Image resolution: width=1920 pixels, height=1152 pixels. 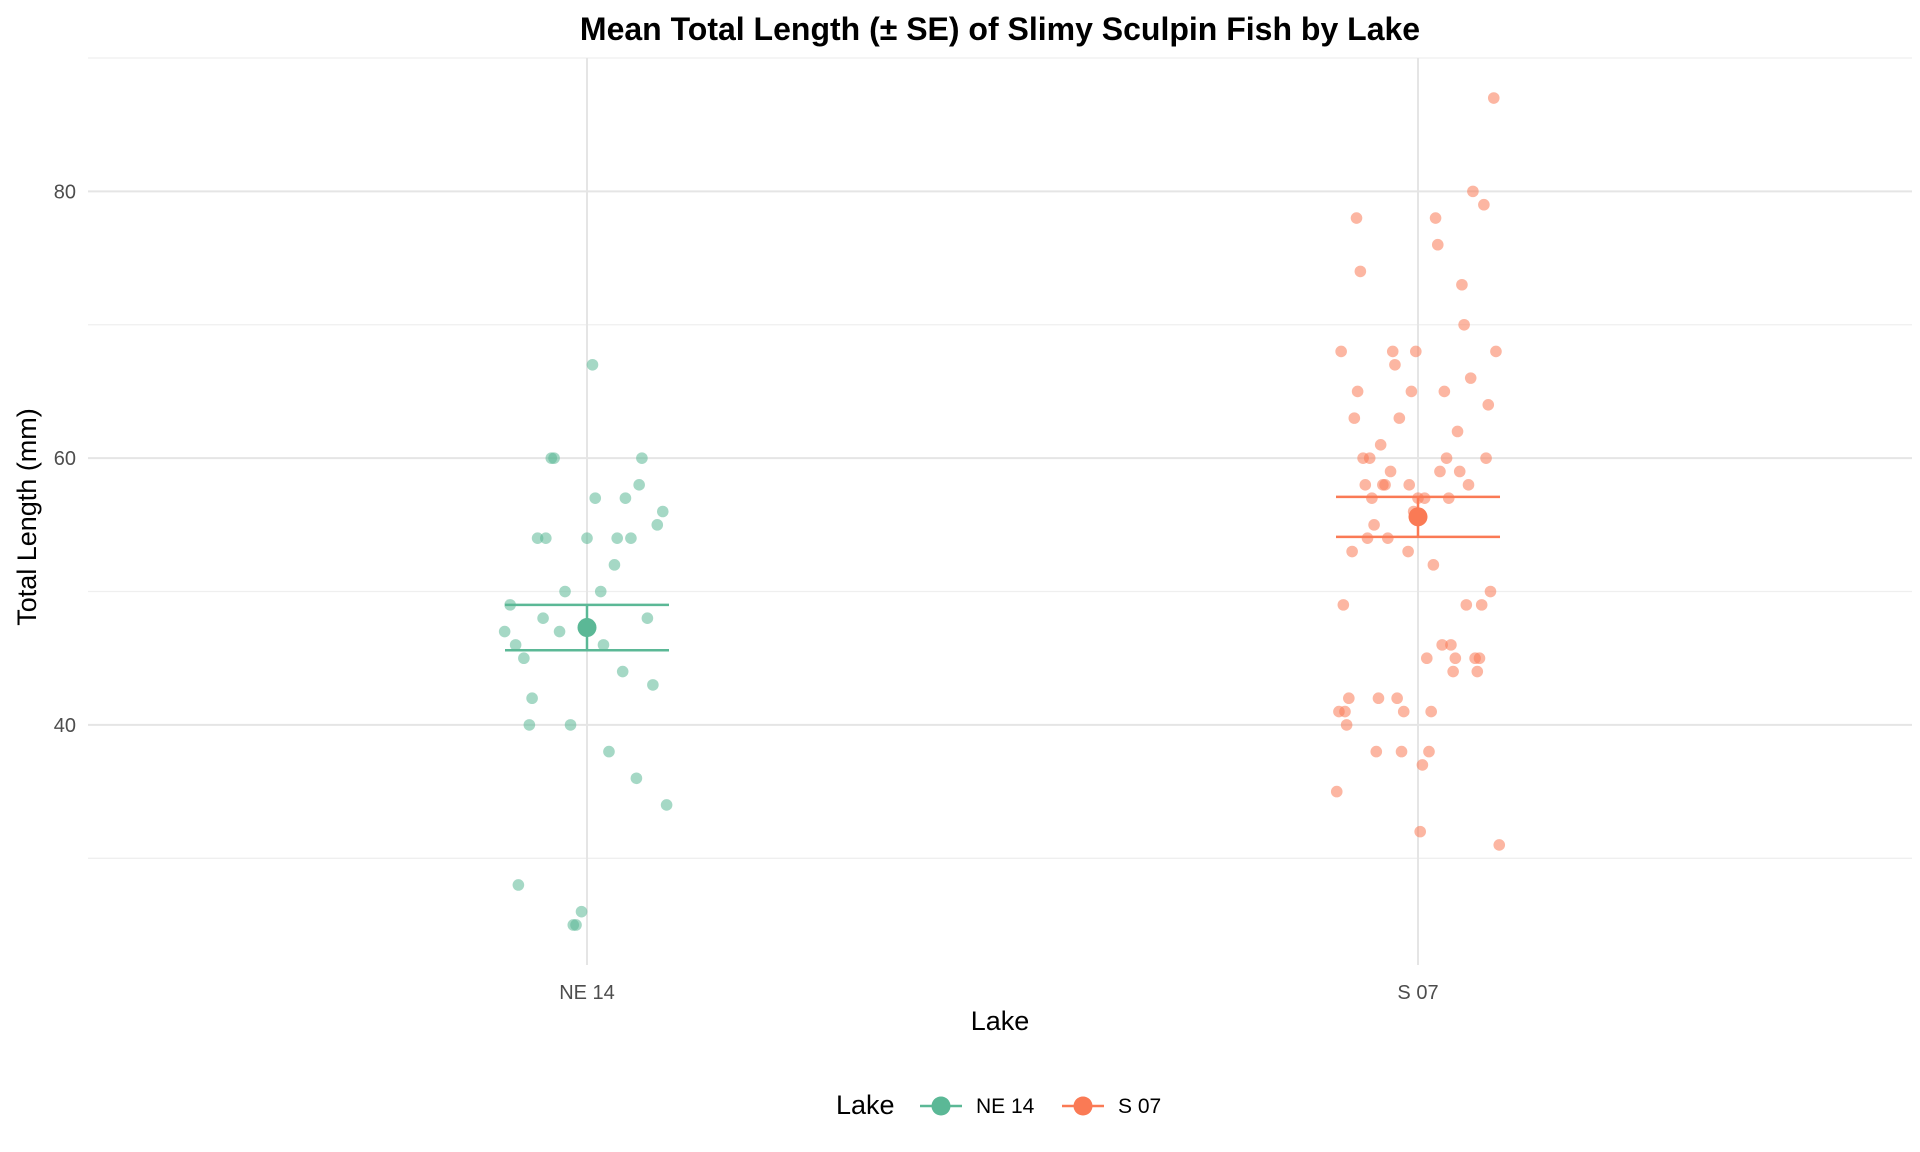 What do you see at coordinates (1040, 1106) in the screenshot?
I see `legend-items: NE 14 S 07` at bounding box center [1040, 1106].